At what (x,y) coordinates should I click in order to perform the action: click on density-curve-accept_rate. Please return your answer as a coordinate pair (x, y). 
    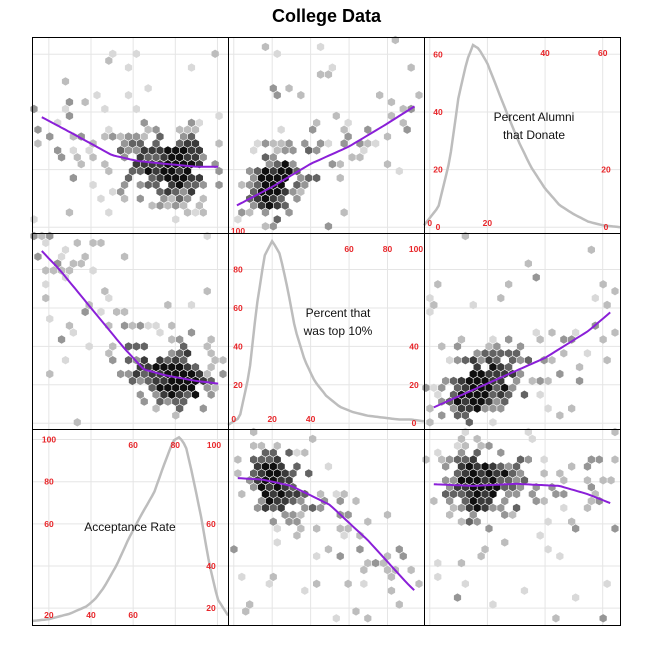
    Looking at the image, I should click on (130, 529).